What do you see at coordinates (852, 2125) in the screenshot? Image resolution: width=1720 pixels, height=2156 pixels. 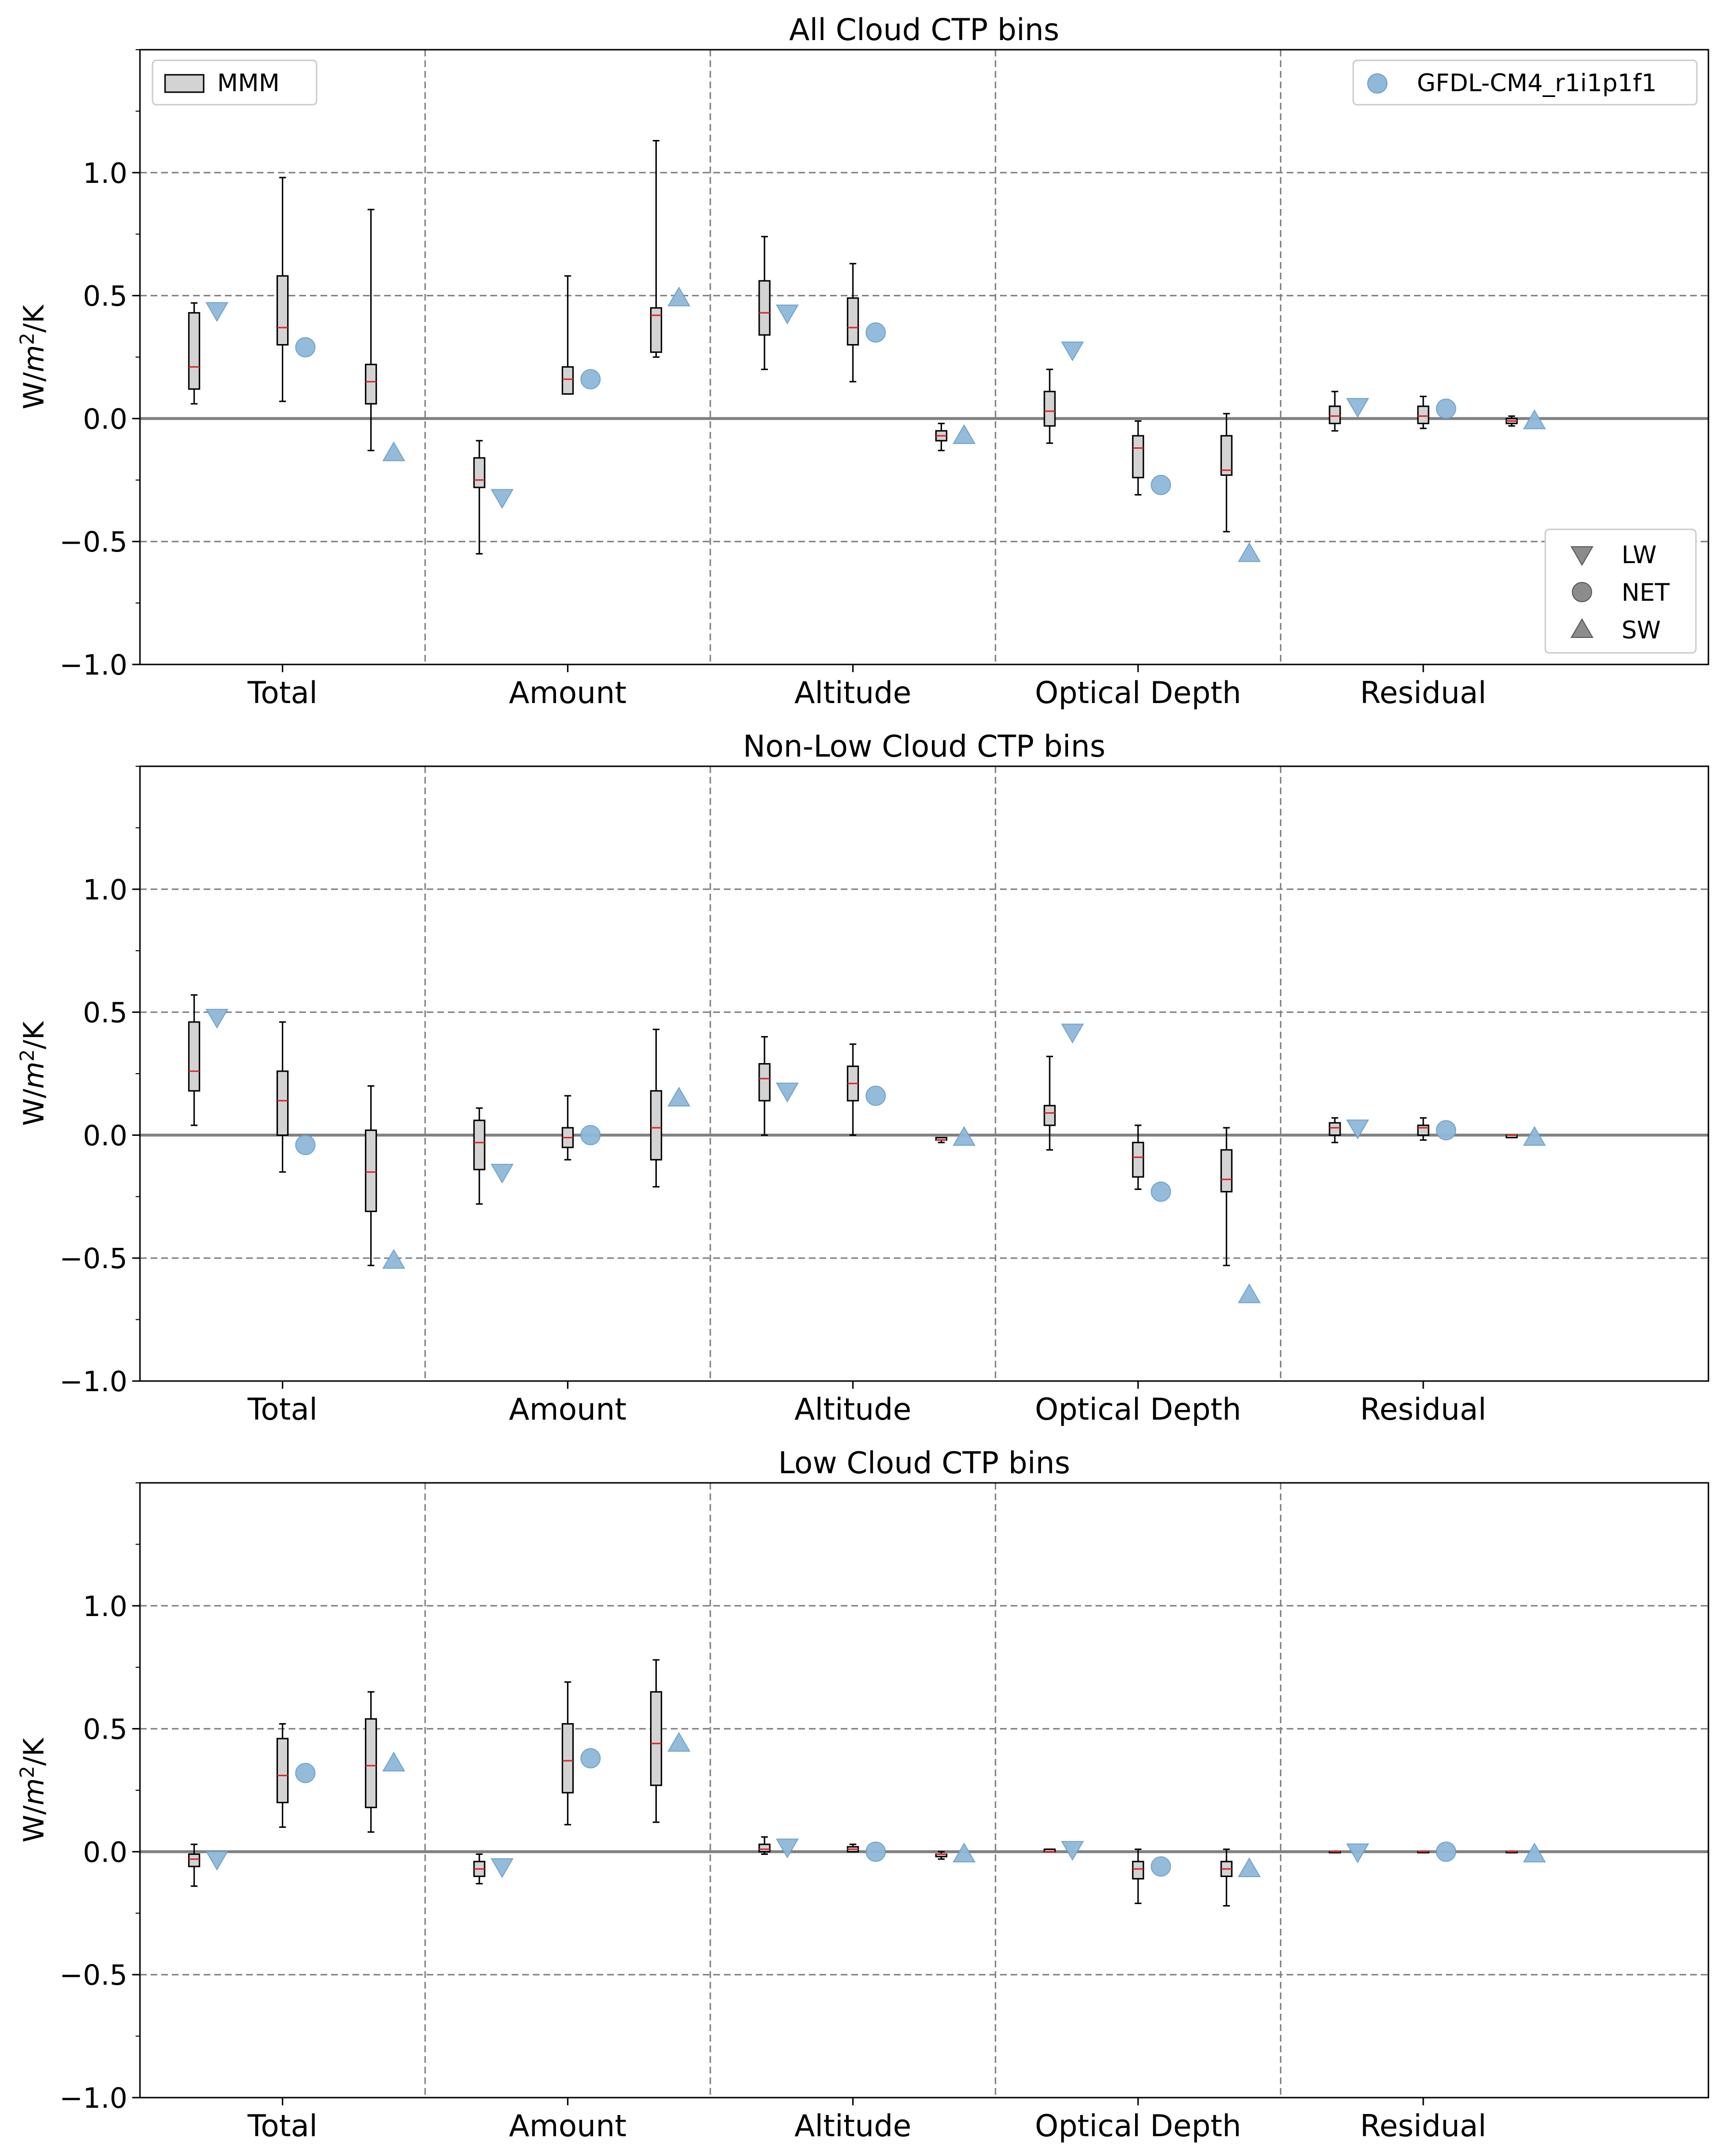 I see `x-tick-label: Altitude` at bounding box center [852, 2125].